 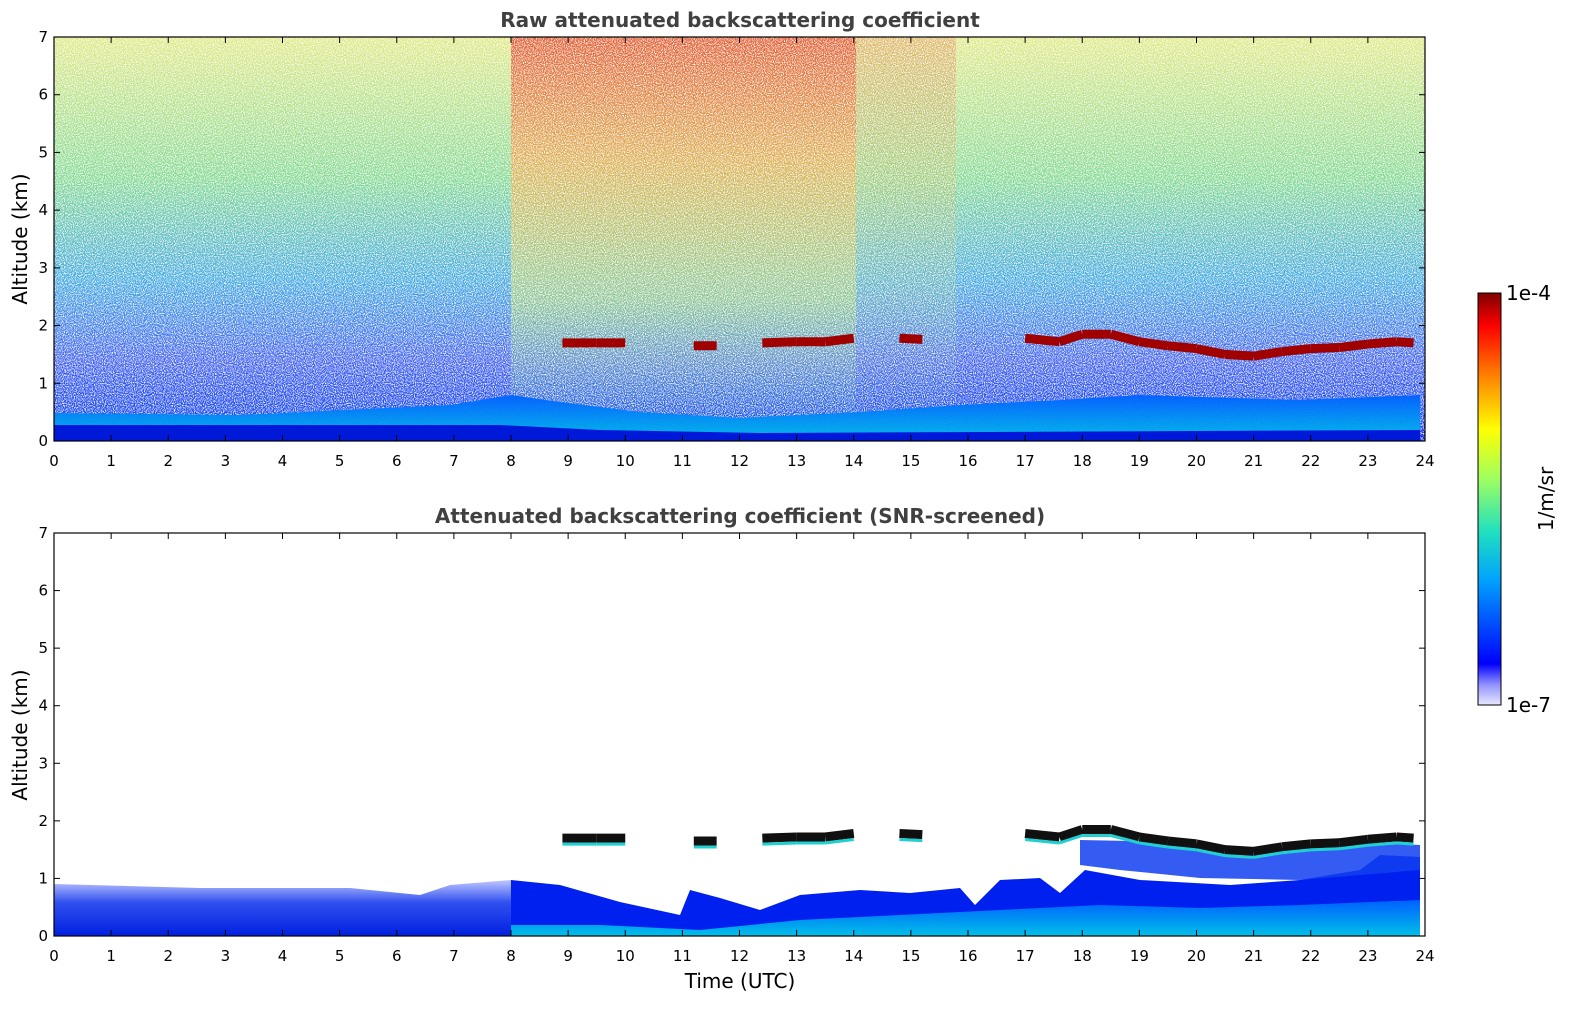 I want to click on bottom-x-tick-label: 3, so click(x=226, y=956).